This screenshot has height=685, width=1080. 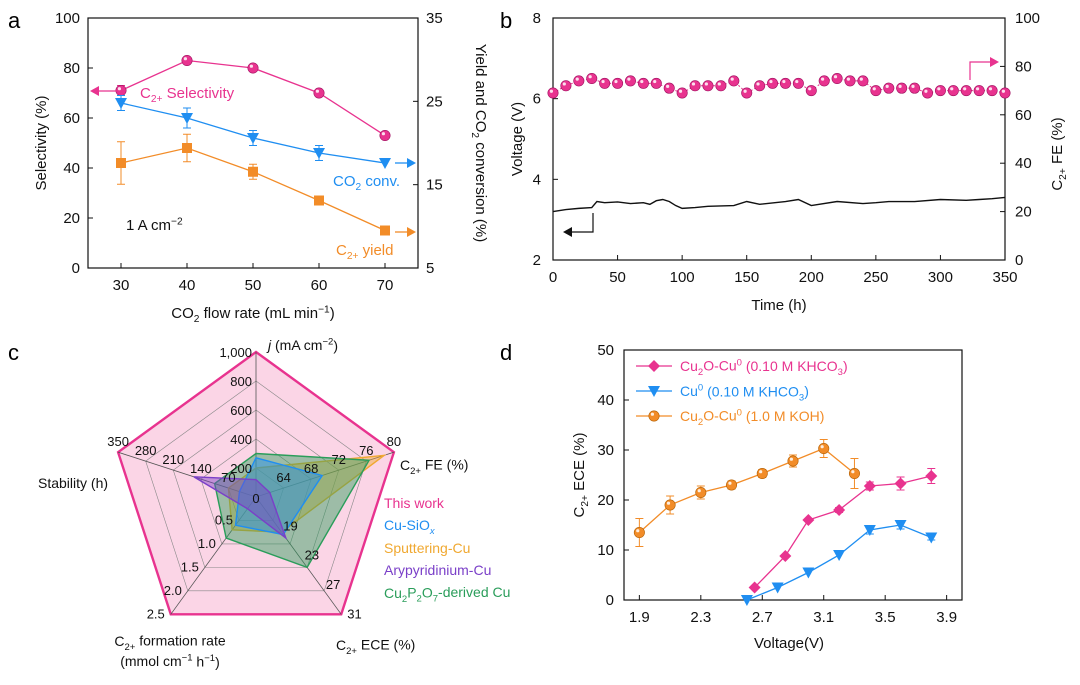 I want to click on c-legend-item-1: Cu-SiOx, so click(x=410, y=527).